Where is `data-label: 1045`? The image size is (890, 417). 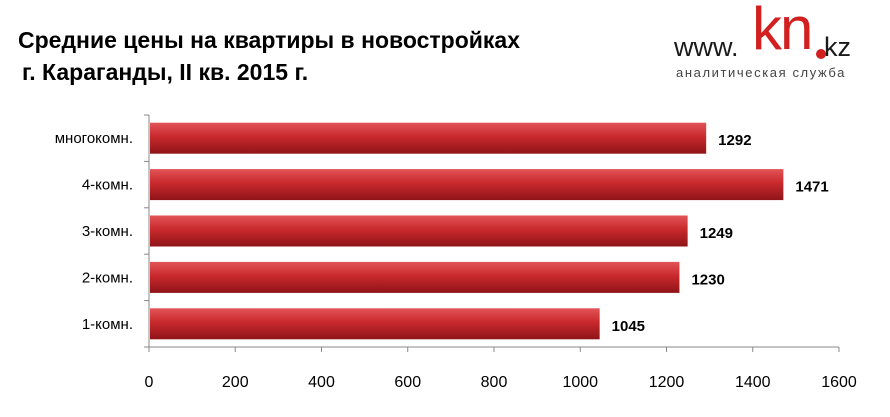
data-label: 1045 is located at coordinates (628, 326).